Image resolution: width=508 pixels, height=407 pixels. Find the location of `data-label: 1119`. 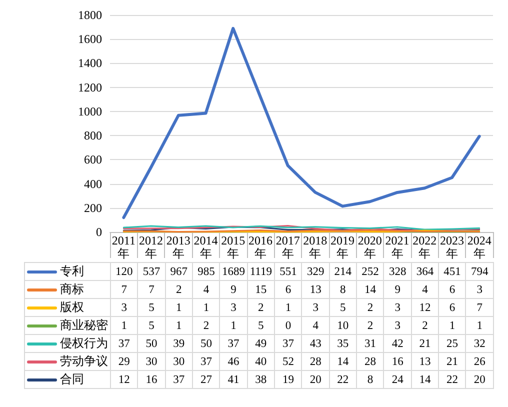

data-label: 1119 is located at coordinates (261, 271).